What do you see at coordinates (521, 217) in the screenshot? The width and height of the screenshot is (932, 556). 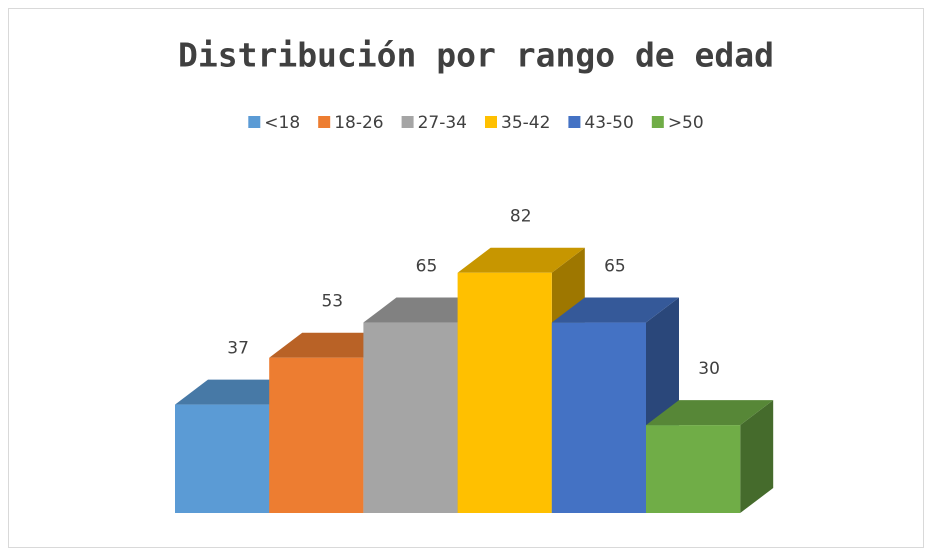 I see `data-label: 82` at bounding box center [521, 217].